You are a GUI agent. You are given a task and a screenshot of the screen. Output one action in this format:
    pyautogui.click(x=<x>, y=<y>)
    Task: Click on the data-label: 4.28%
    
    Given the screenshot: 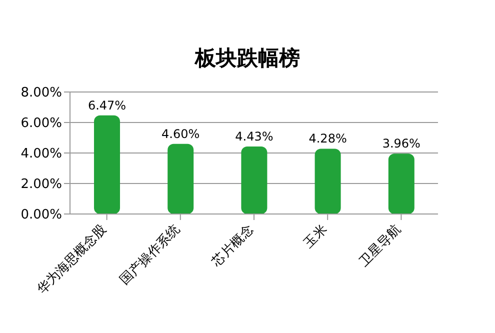 What is the action you would take?
    pyautogui.click(x=327, y=139)
    